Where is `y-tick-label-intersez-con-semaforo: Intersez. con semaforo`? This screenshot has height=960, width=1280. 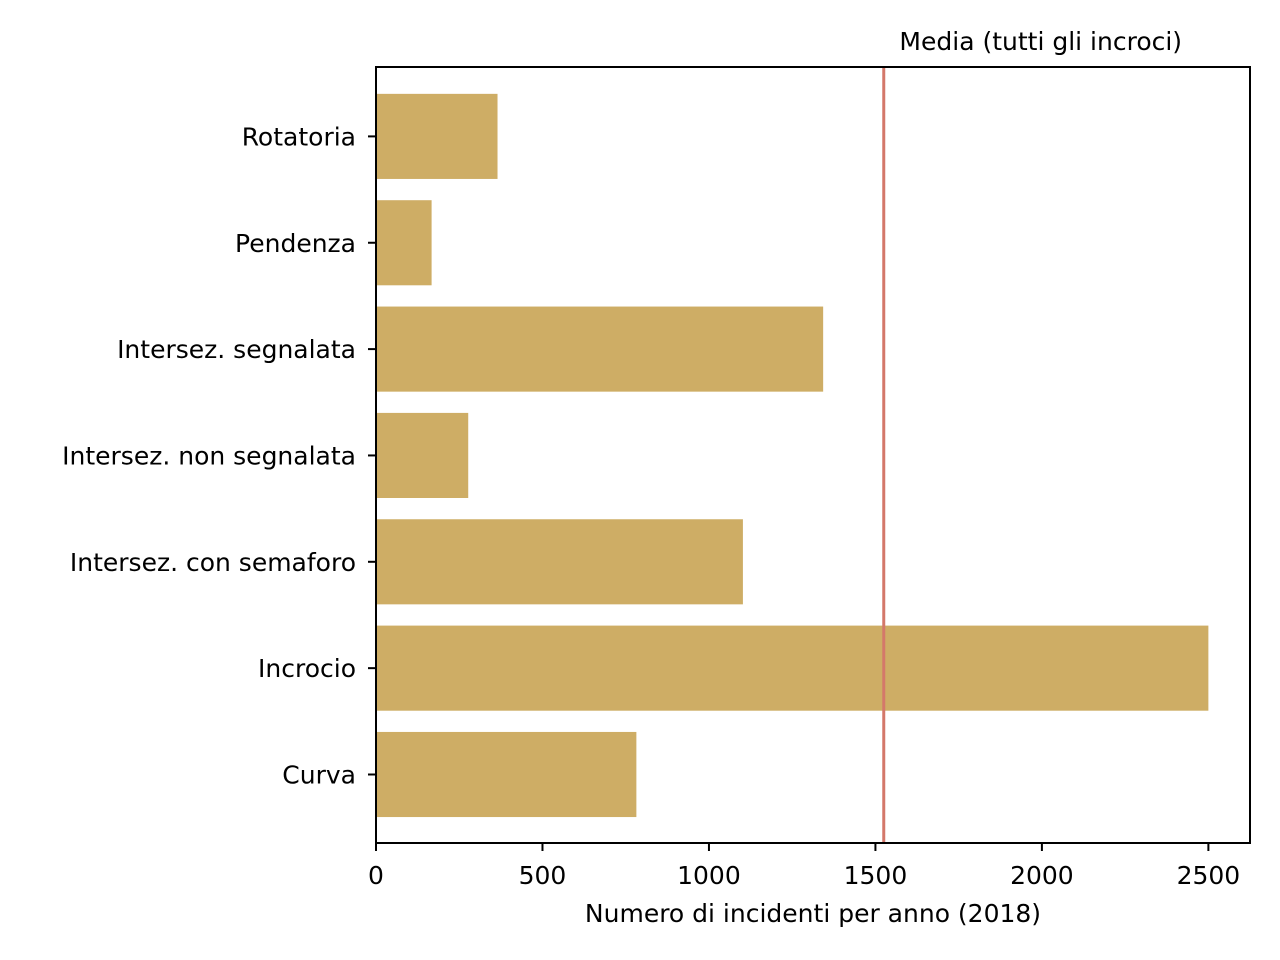 y-tick-label-intersez-con-semaforo: Intersez. con semaforo is located at coordinates (213, 562).